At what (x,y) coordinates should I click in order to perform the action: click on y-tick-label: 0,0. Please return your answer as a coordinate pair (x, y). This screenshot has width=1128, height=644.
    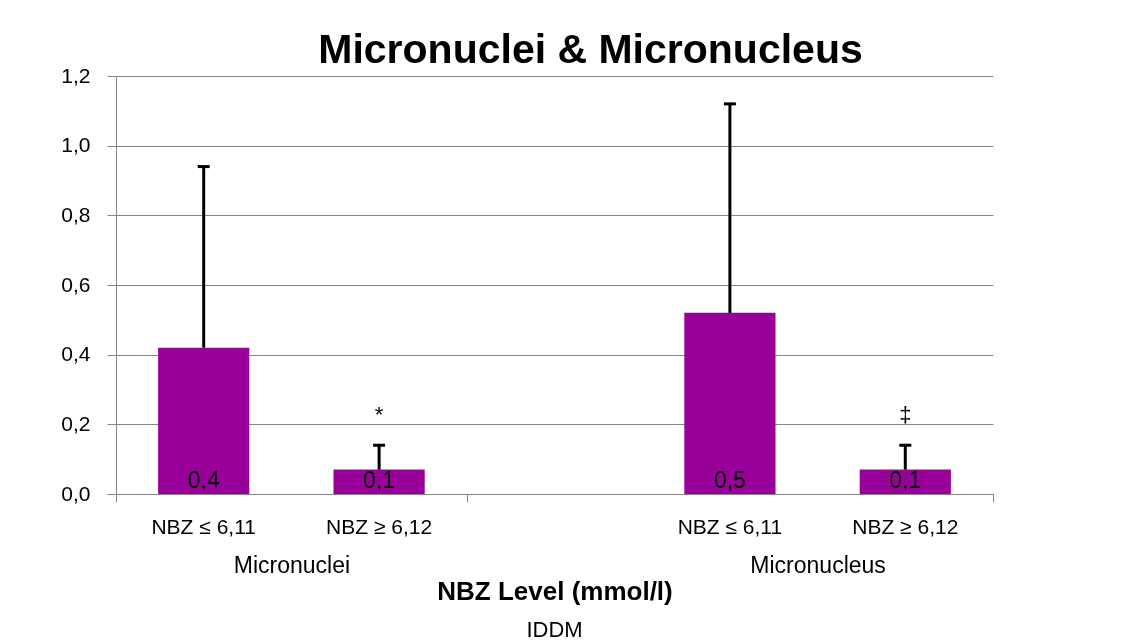
    Looking at the image, I should click on (76, 493).